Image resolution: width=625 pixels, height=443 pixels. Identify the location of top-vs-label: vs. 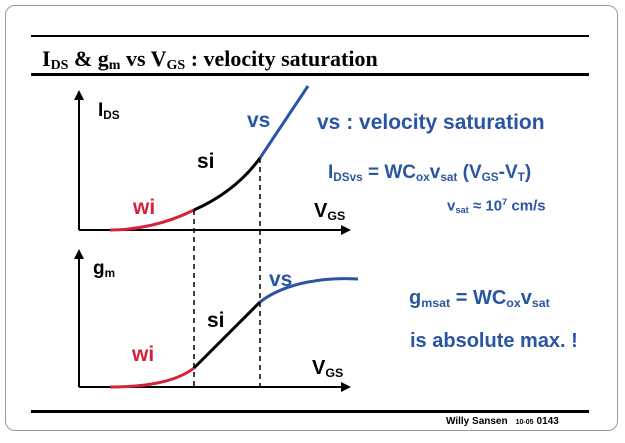
(259, 120).